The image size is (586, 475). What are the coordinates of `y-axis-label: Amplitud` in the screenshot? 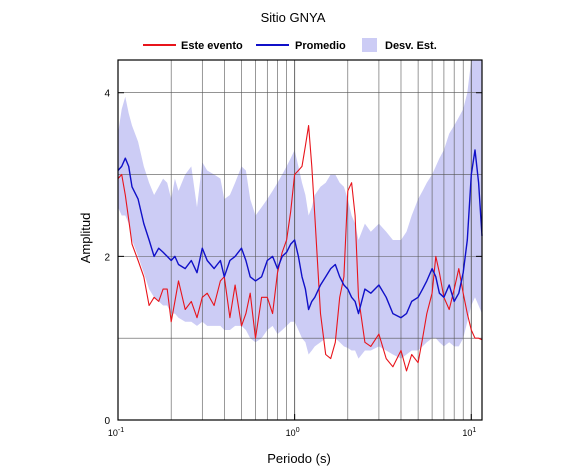 It's located at (85, 238).